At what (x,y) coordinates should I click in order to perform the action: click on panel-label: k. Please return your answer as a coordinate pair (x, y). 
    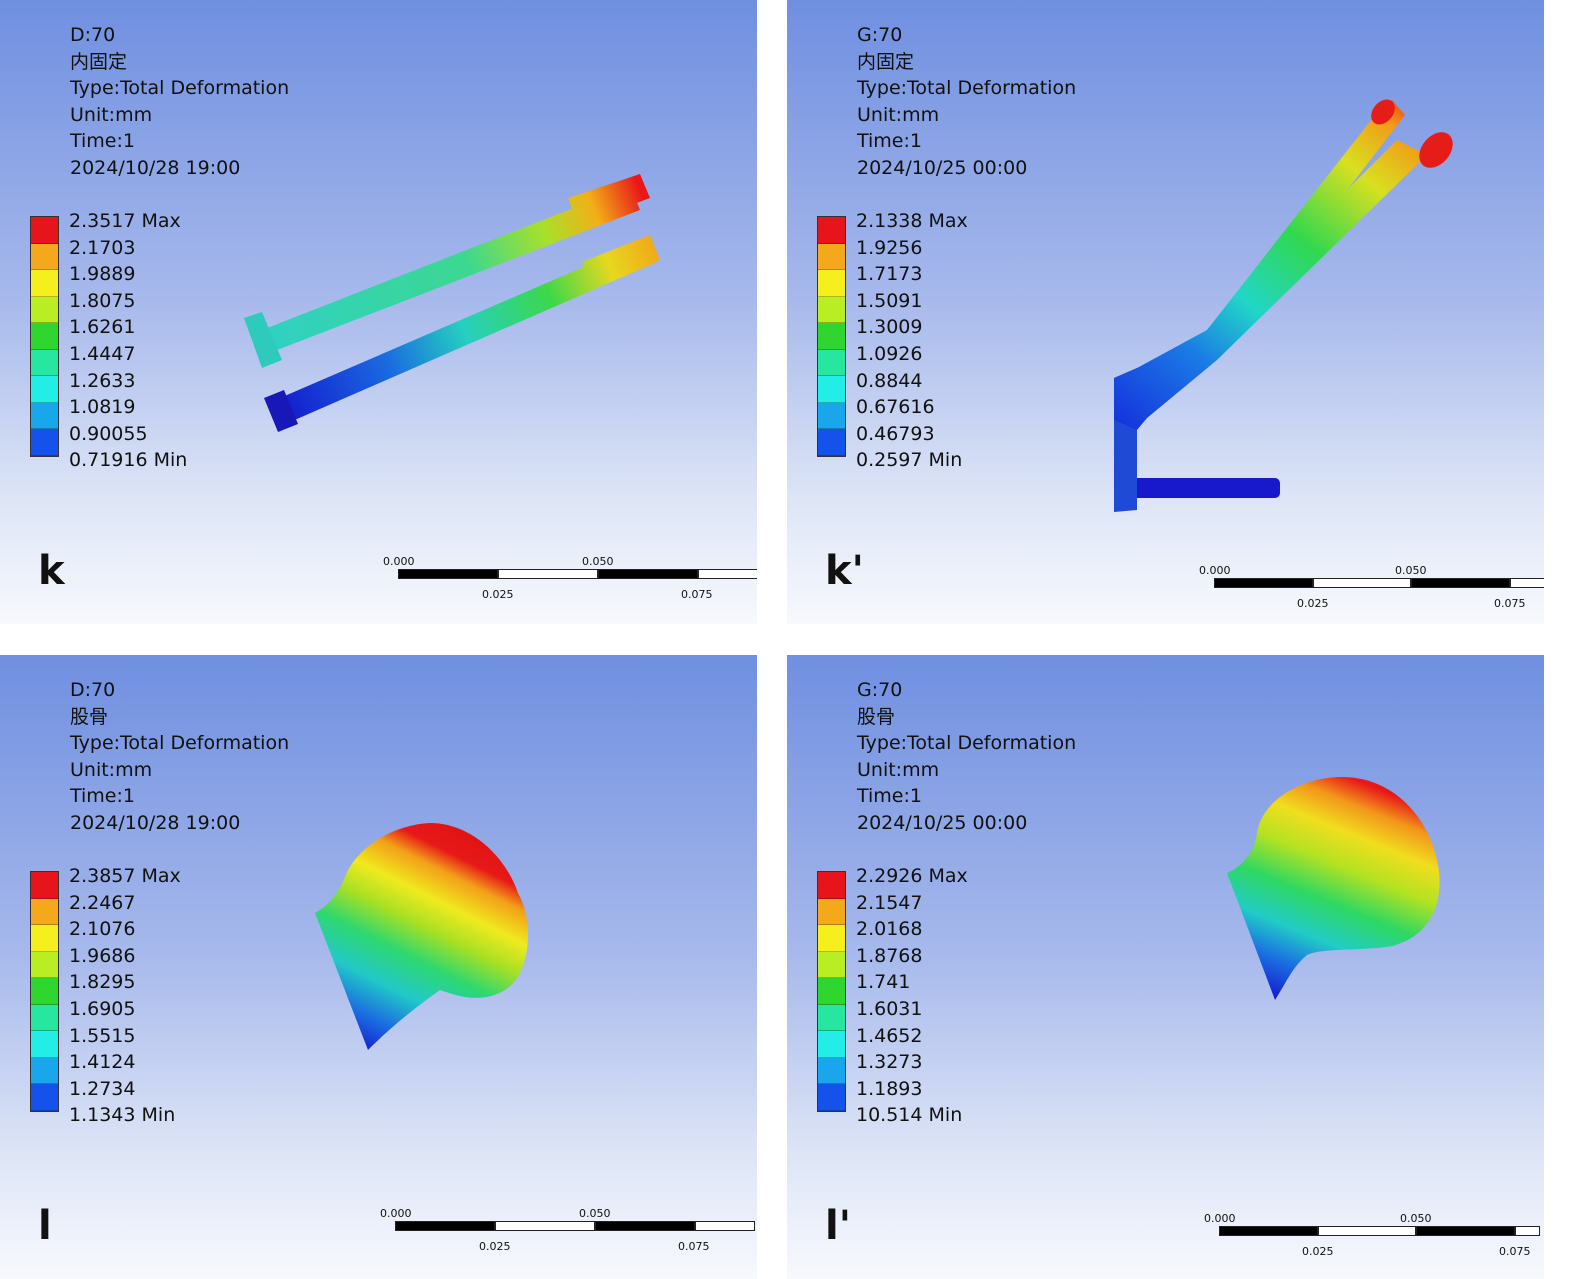
    Looking at the image, I should click on (51, 571).